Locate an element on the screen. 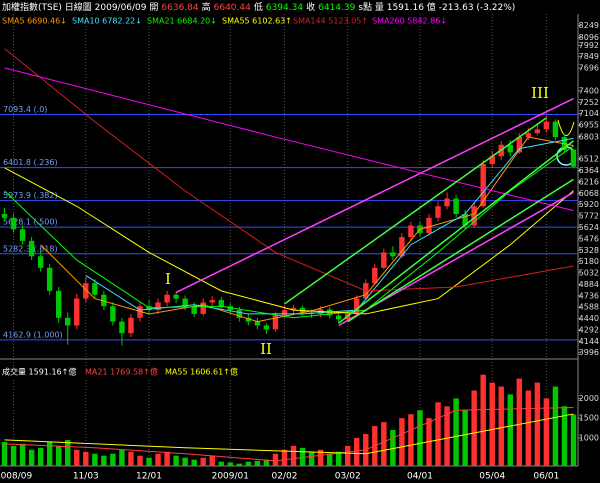  header-part: 加權指數(TSE) 日線圖 2009/06/09 開 is located at coordinates (80, 7).